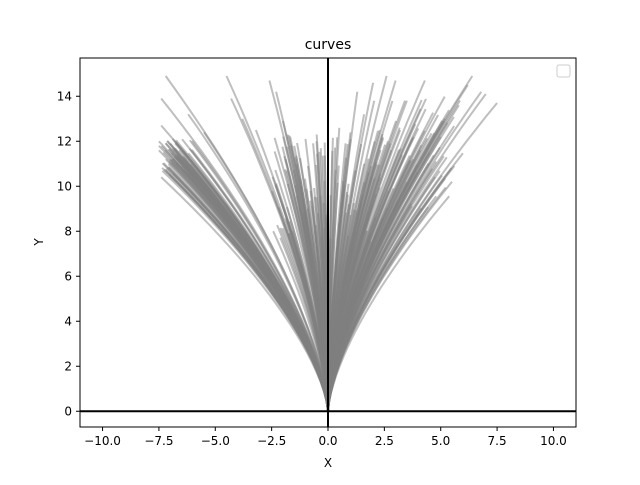 The image size is (640, 485). I want to click on x-tick-label: 7.5, so click(497, 441).